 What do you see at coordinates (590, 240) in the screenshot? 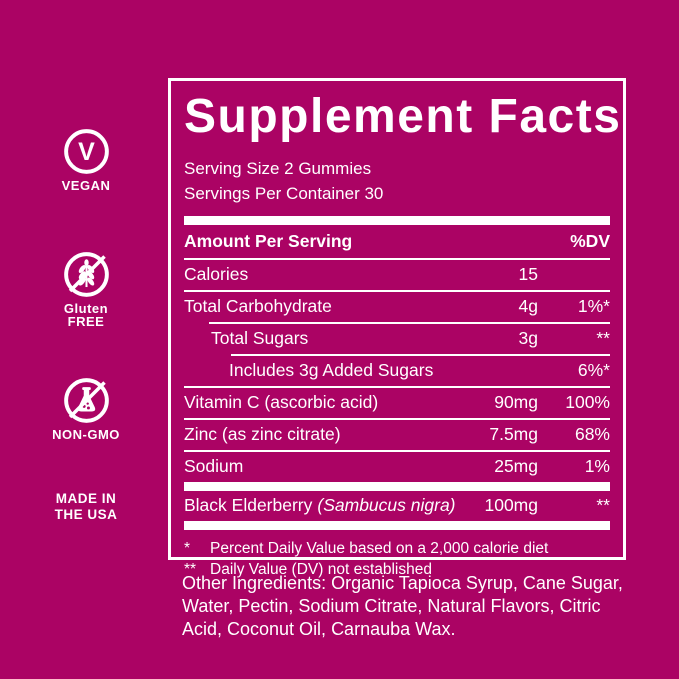
I see `header-percent-dv: %DV` at bounding box center [590, 240].